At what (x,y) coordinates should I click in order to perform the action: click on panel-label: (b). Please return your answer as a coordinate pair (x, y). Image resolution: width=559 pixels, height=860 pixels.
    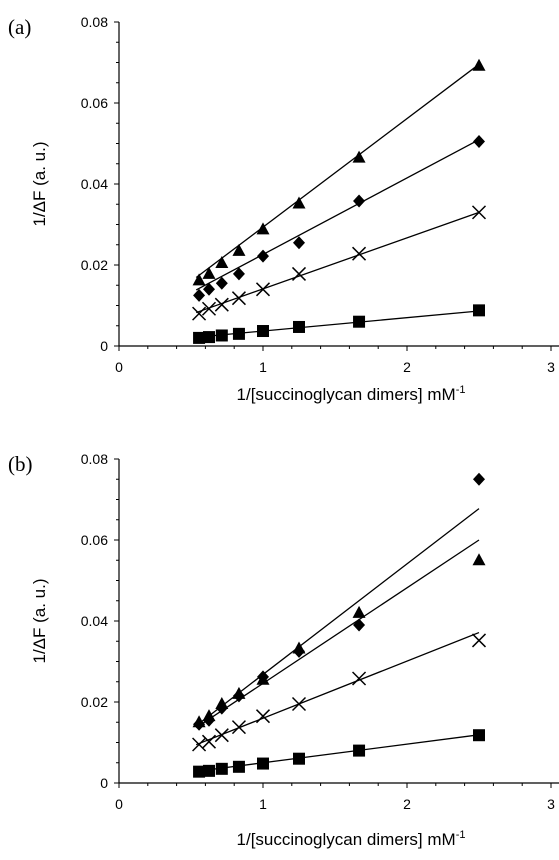
    Looking at the image, I should click on (20, 464).